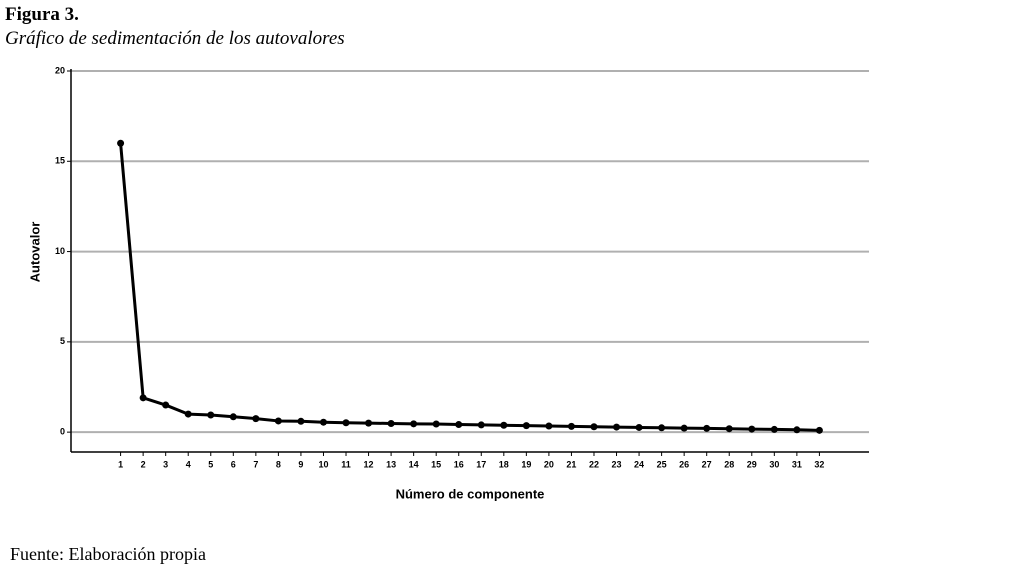  I want to click on x-axis-label: Número de componente, so click(470, 493).